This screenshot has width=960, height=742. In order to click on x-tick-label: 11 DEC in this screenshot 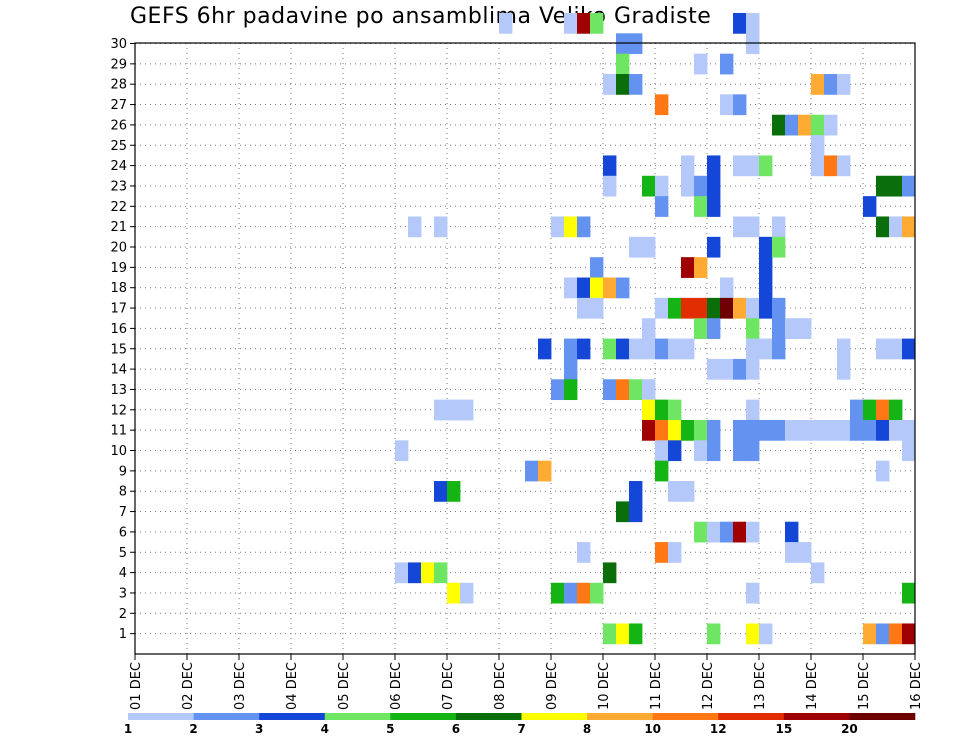, I will do `click(656, 686)`.